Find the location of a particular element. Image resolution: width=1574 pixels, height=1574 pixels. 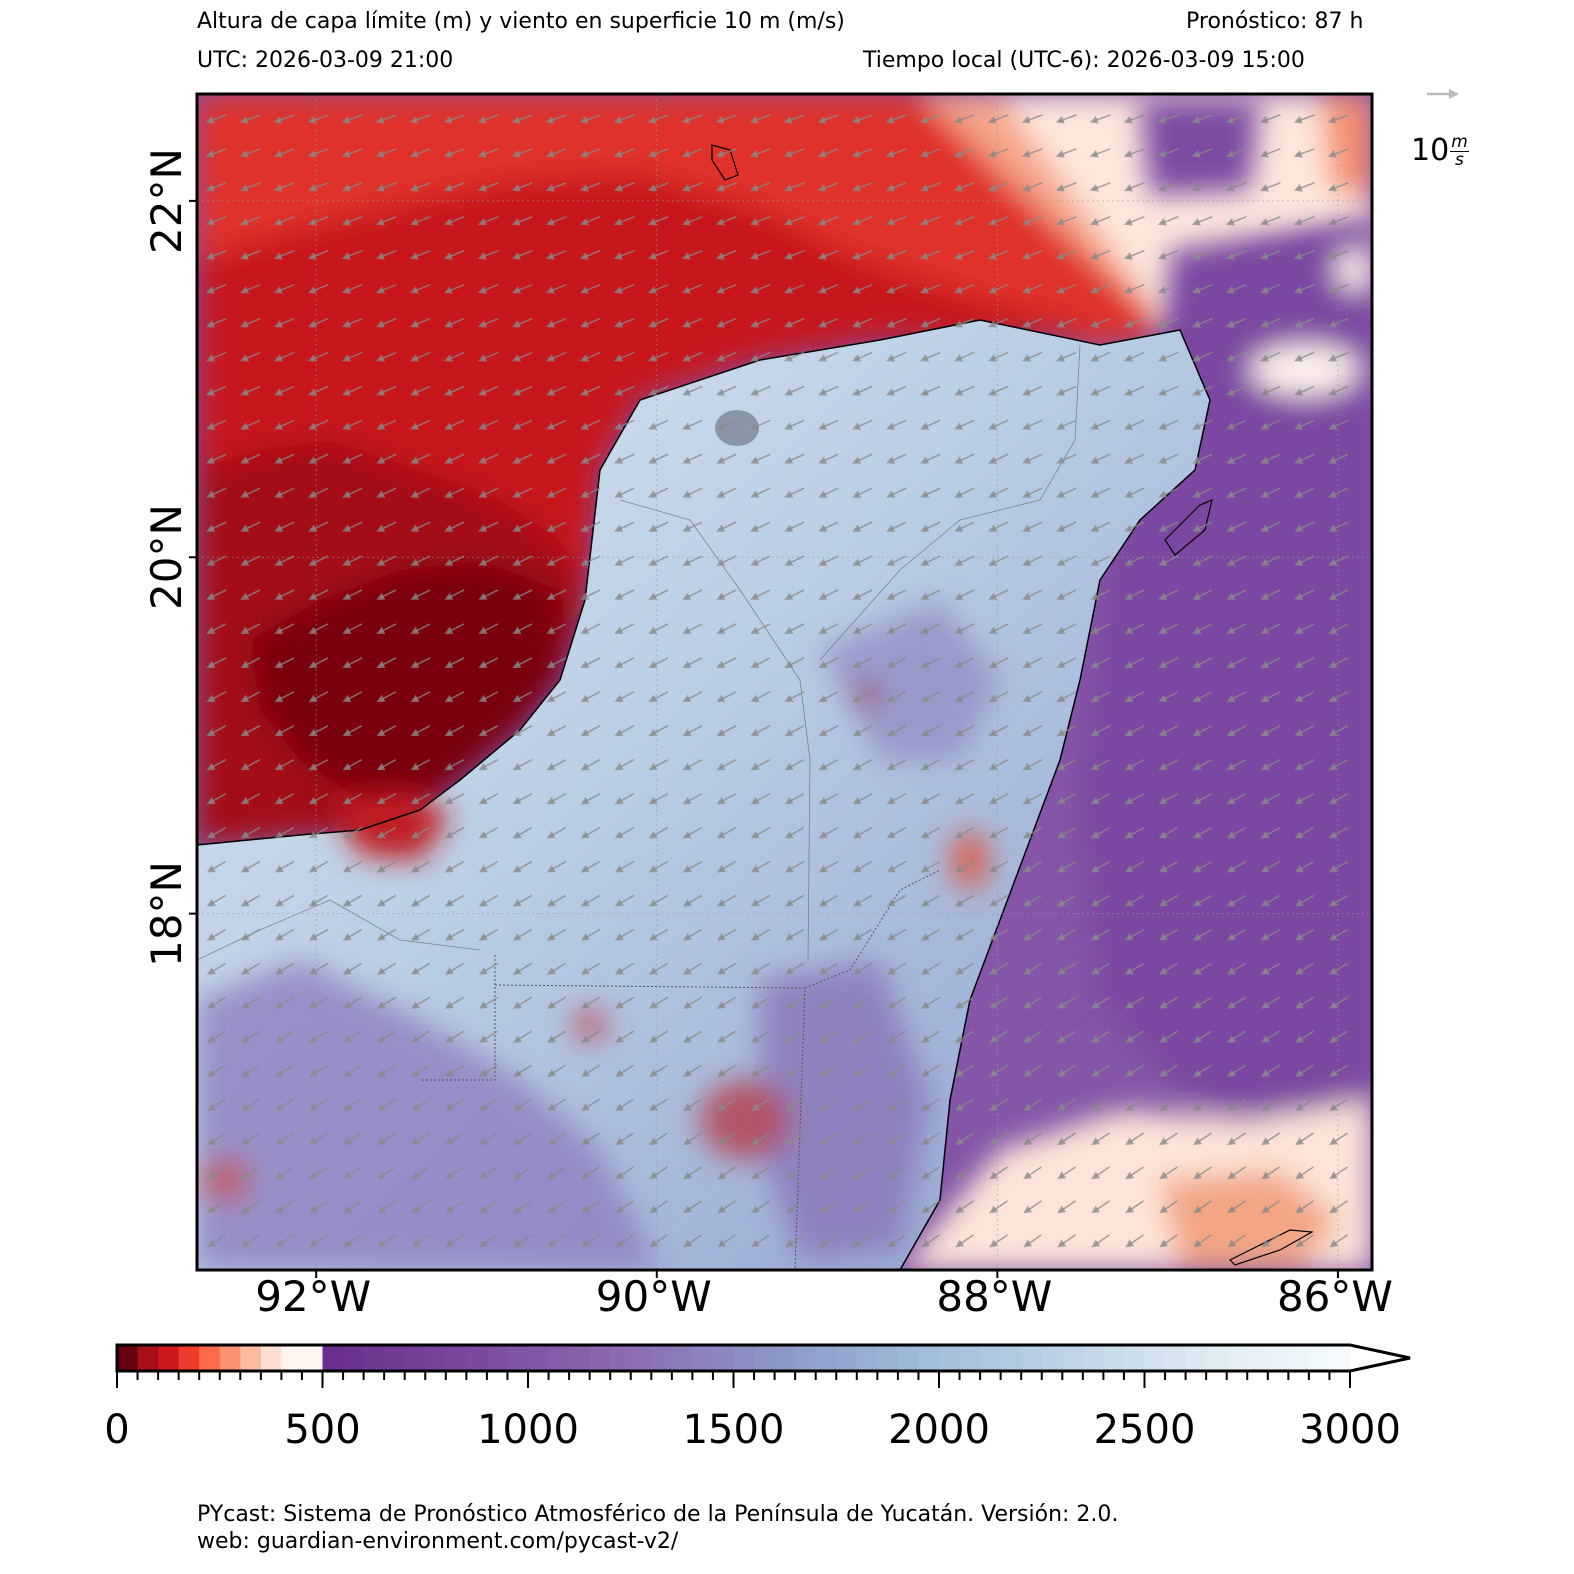

wind-ref-unit-den: s is located at coordinates (1459, 160).